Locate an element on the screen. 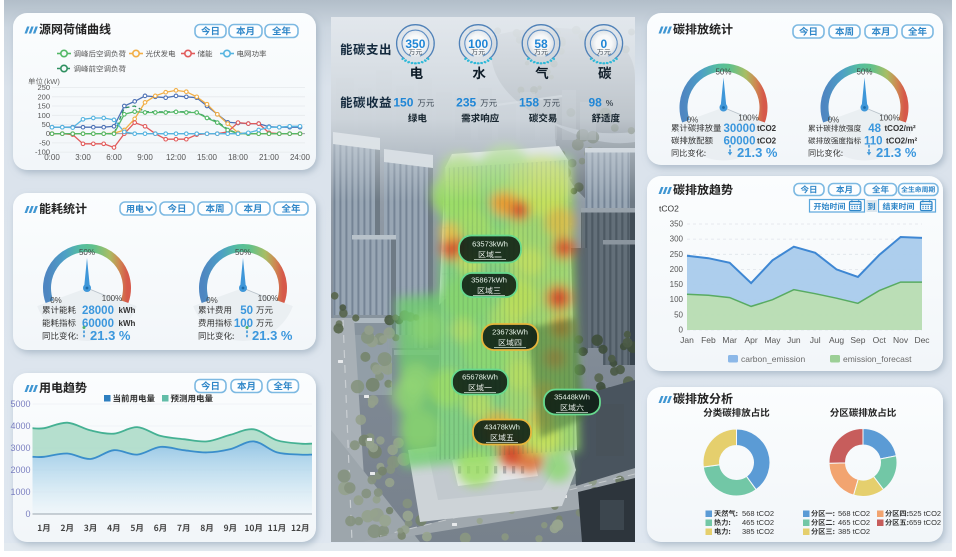 The width and height of the screenshot is (956, 557). svg-text: Oct is located at coordinates (880, 340).